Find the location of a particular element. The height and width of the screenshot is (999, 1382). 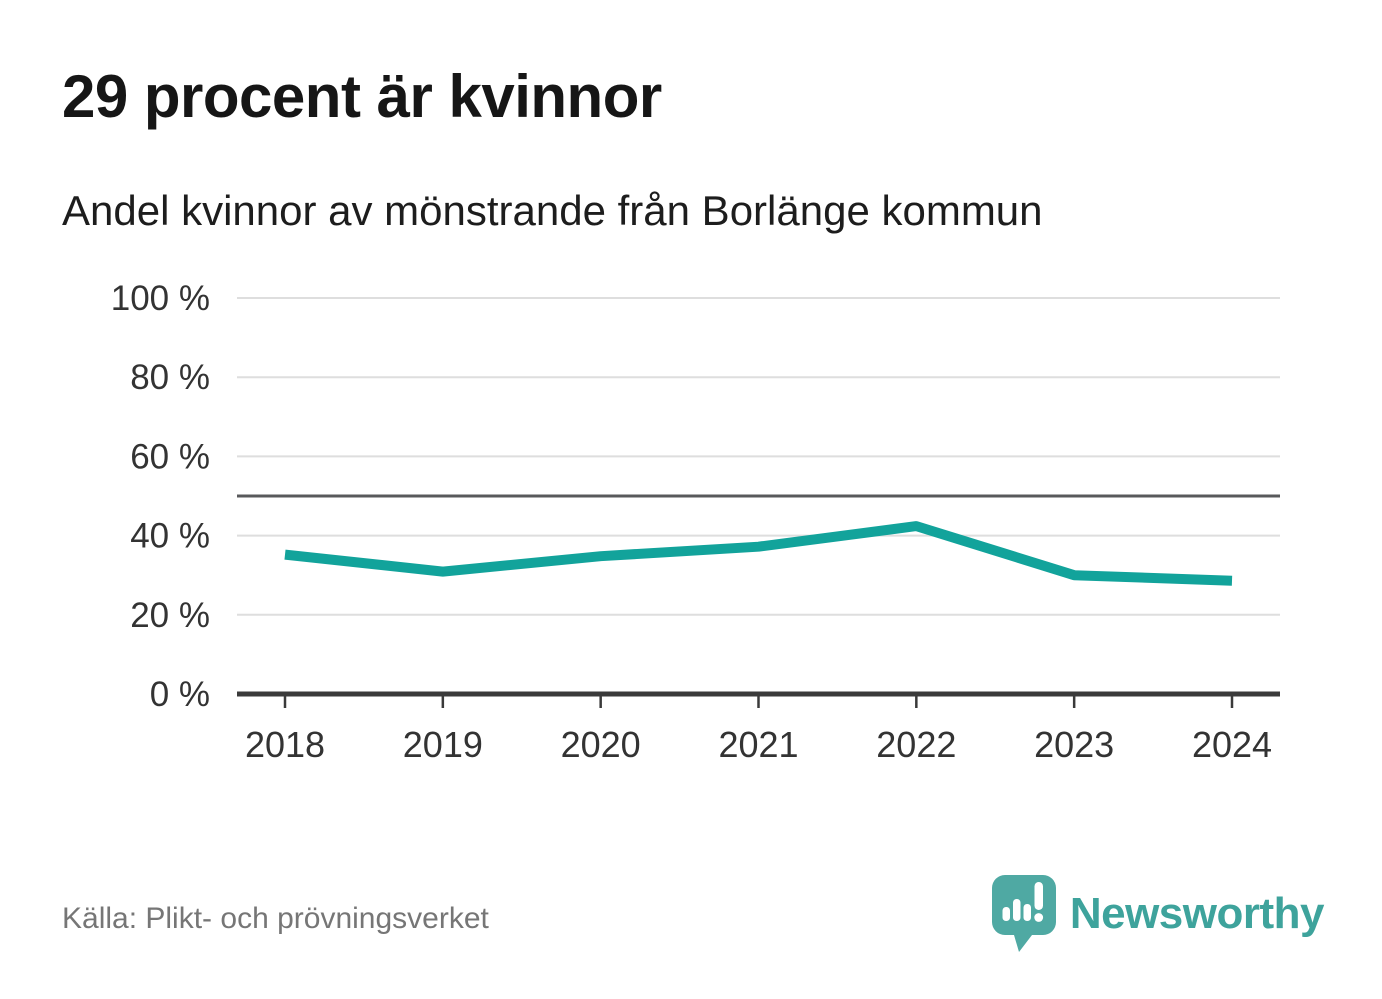

chart-title: 29 procent är kvinnor is located at coordinates (362, 96).